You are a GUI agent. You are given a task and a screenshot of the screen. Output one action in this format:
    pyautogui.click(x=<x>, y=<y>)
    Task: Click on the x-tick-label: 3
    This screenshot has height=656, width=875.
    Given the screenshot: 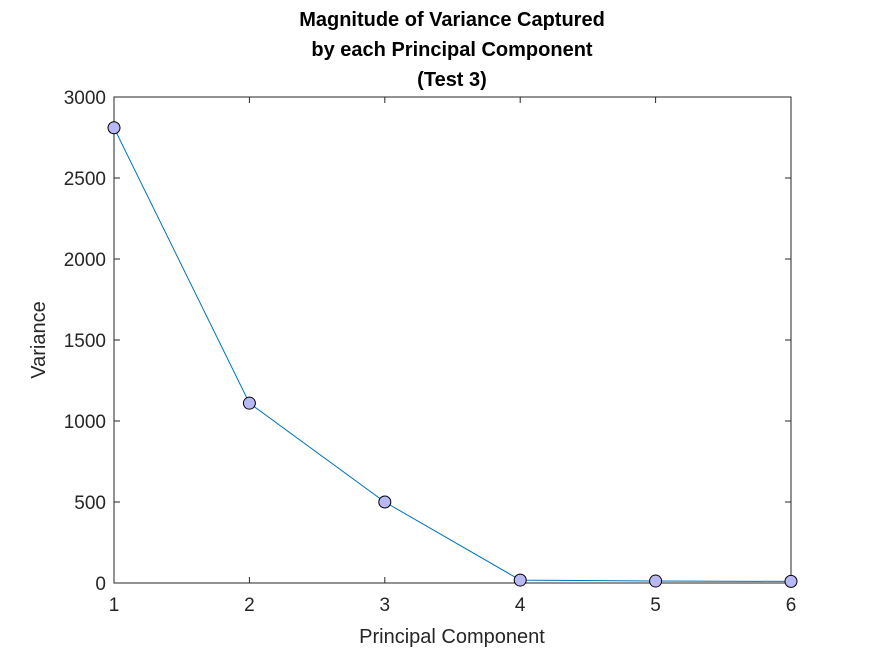 What is the action you would take?
    pyautogui.click(x=385, y=605)
    